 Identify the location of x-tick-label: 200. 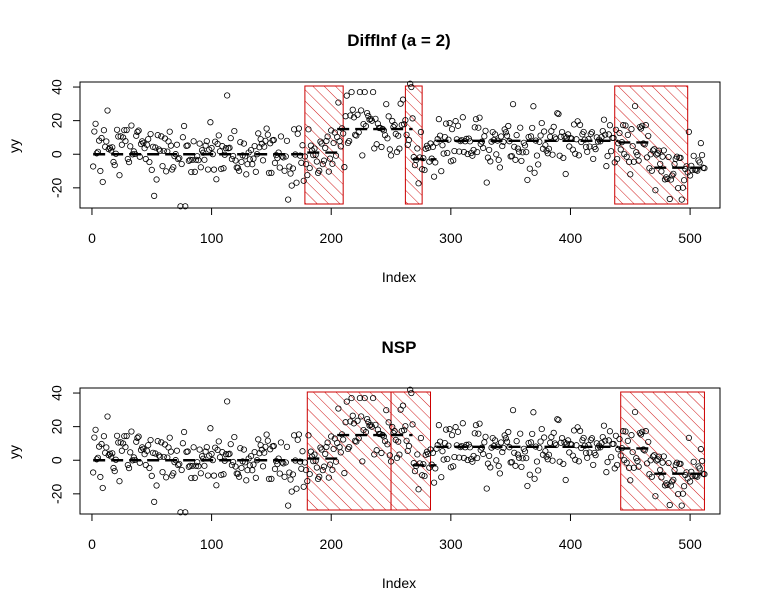
(332, 544).